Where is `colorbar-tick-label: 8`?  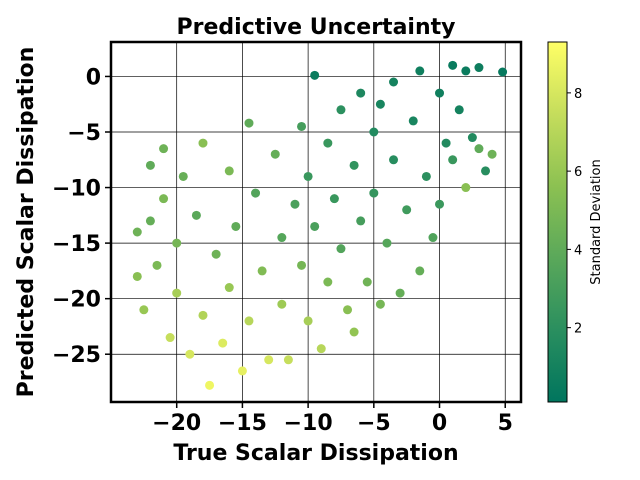 colorbar-tick-label: 8 is located at coordinates (578, 94).